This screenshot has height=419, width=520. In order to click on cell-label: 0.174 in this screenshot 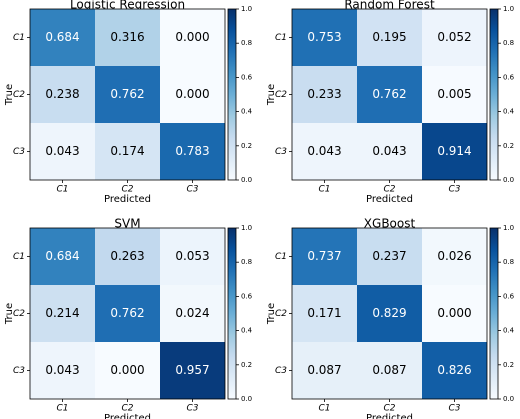, I will do `click(127, 151)`.